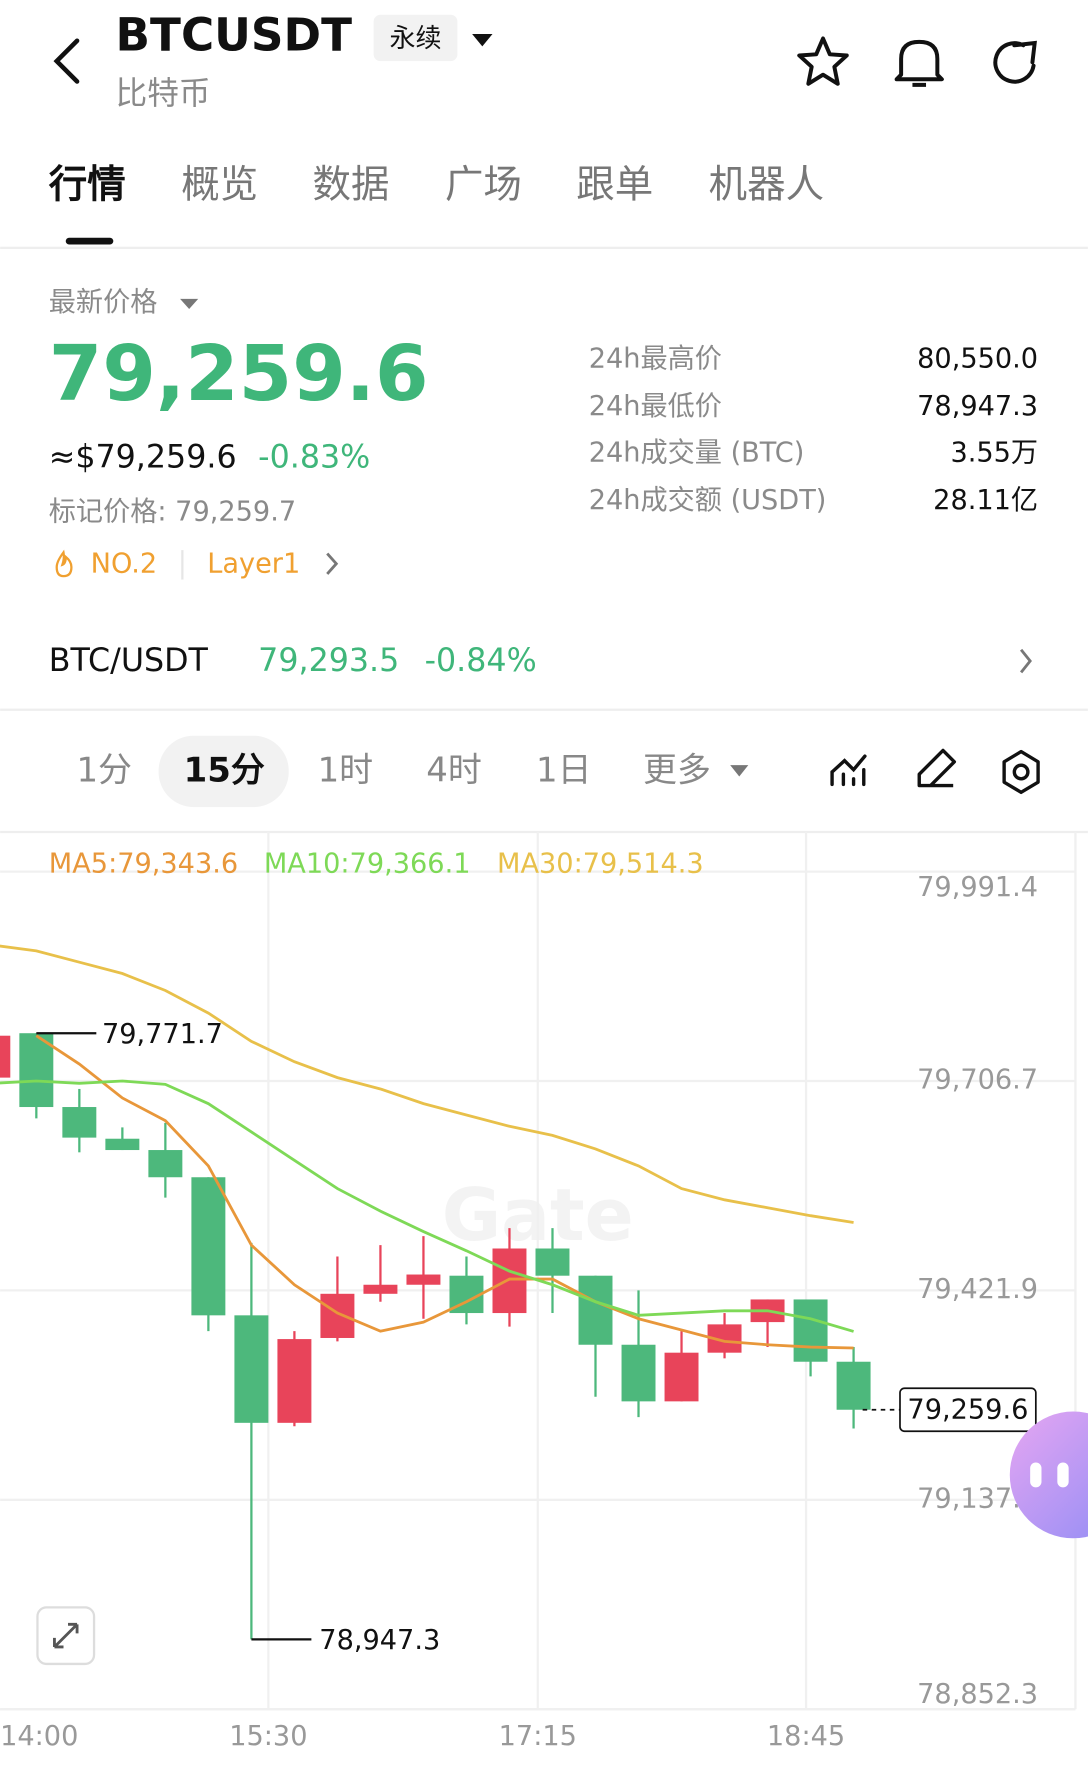  Describe the element at coordinates (677, 770) in the screenshot. I see `interval: 更多` at that location.